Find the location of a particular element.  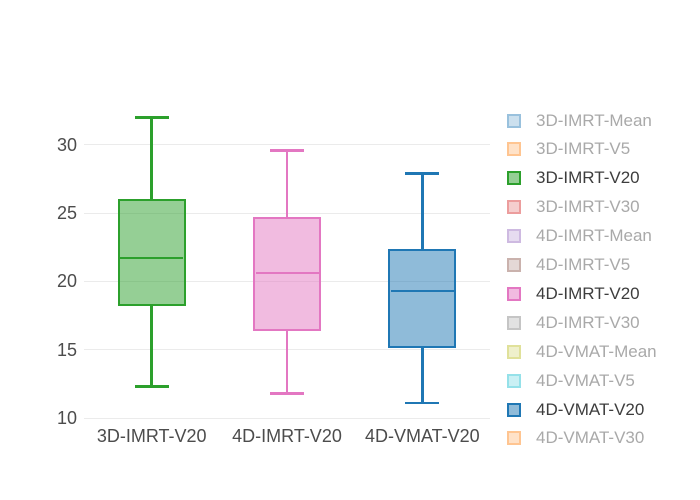

legend-item-4D-VMAT-V5: 4D-VMAT-V5 is located at coordinates (571, 380).